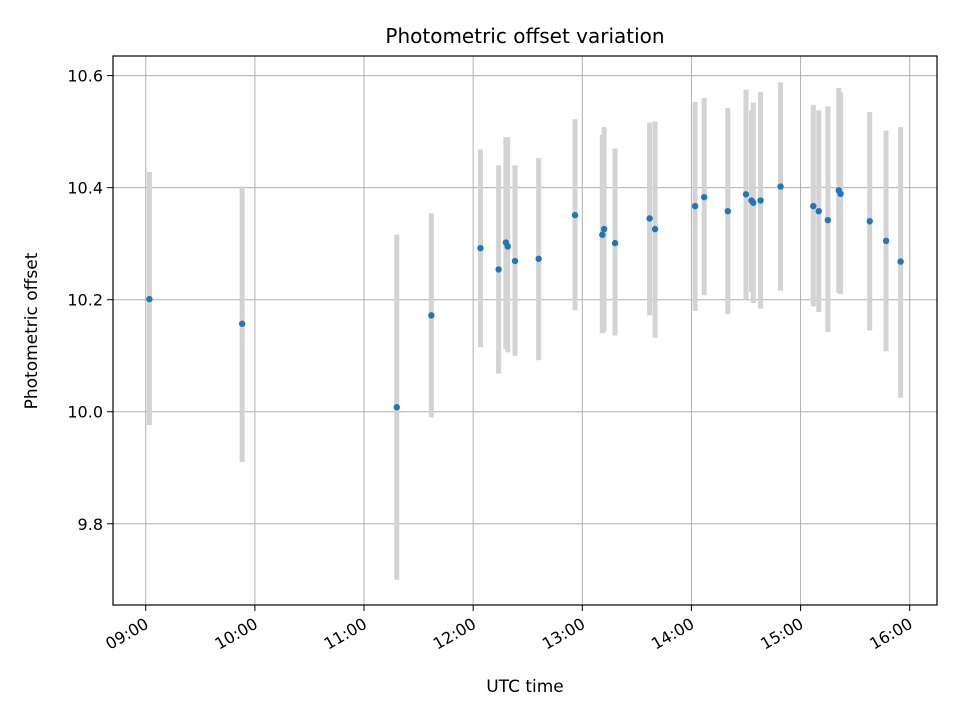 This screenshot has height=720, width=960. I want to click on y-tick-label: 10.2, so click(85, 300).